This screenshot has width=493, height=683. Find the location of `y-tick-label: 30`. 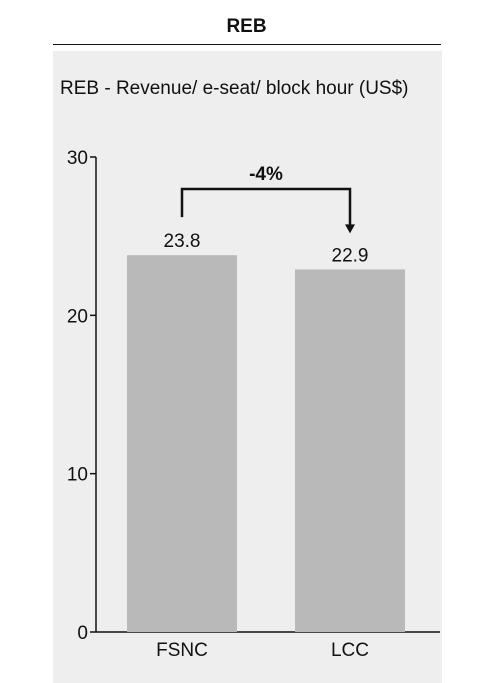

y-tick-label: 30 is located at coordinates (77, 158).